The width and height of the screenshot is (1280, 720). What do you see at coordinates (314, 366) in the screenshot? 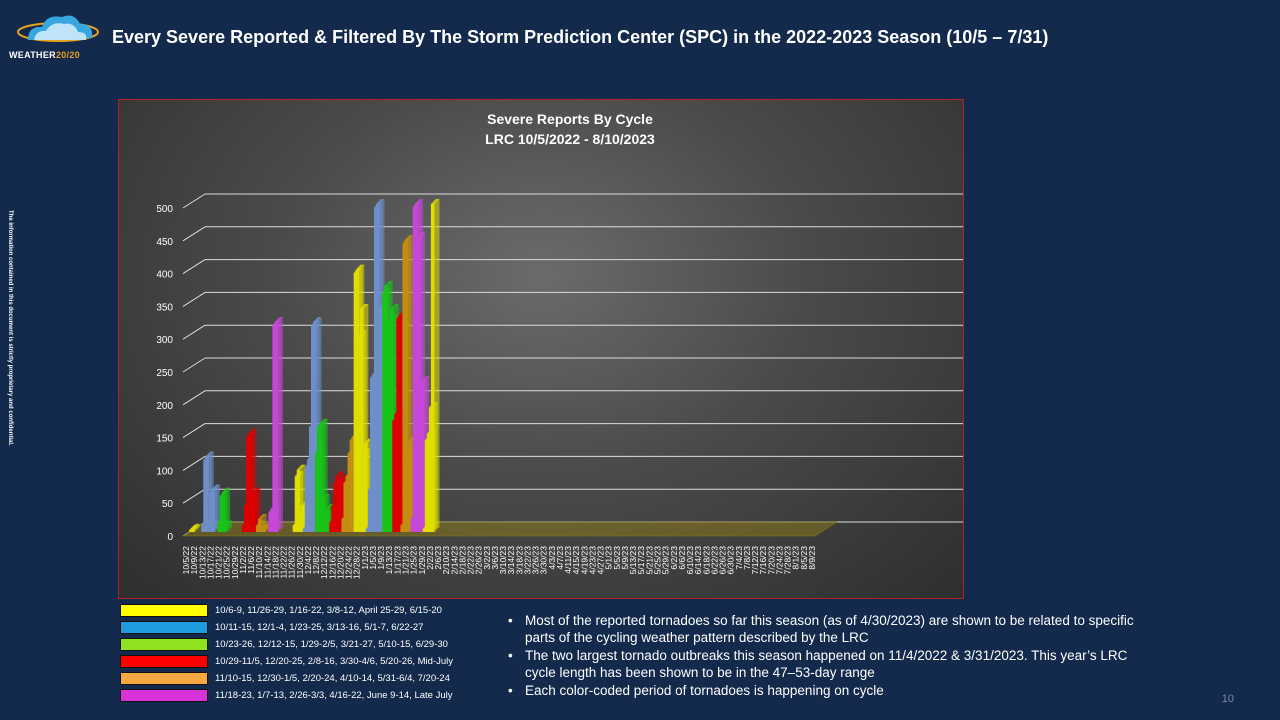
I see `bars` at bounding box center [314, 366].